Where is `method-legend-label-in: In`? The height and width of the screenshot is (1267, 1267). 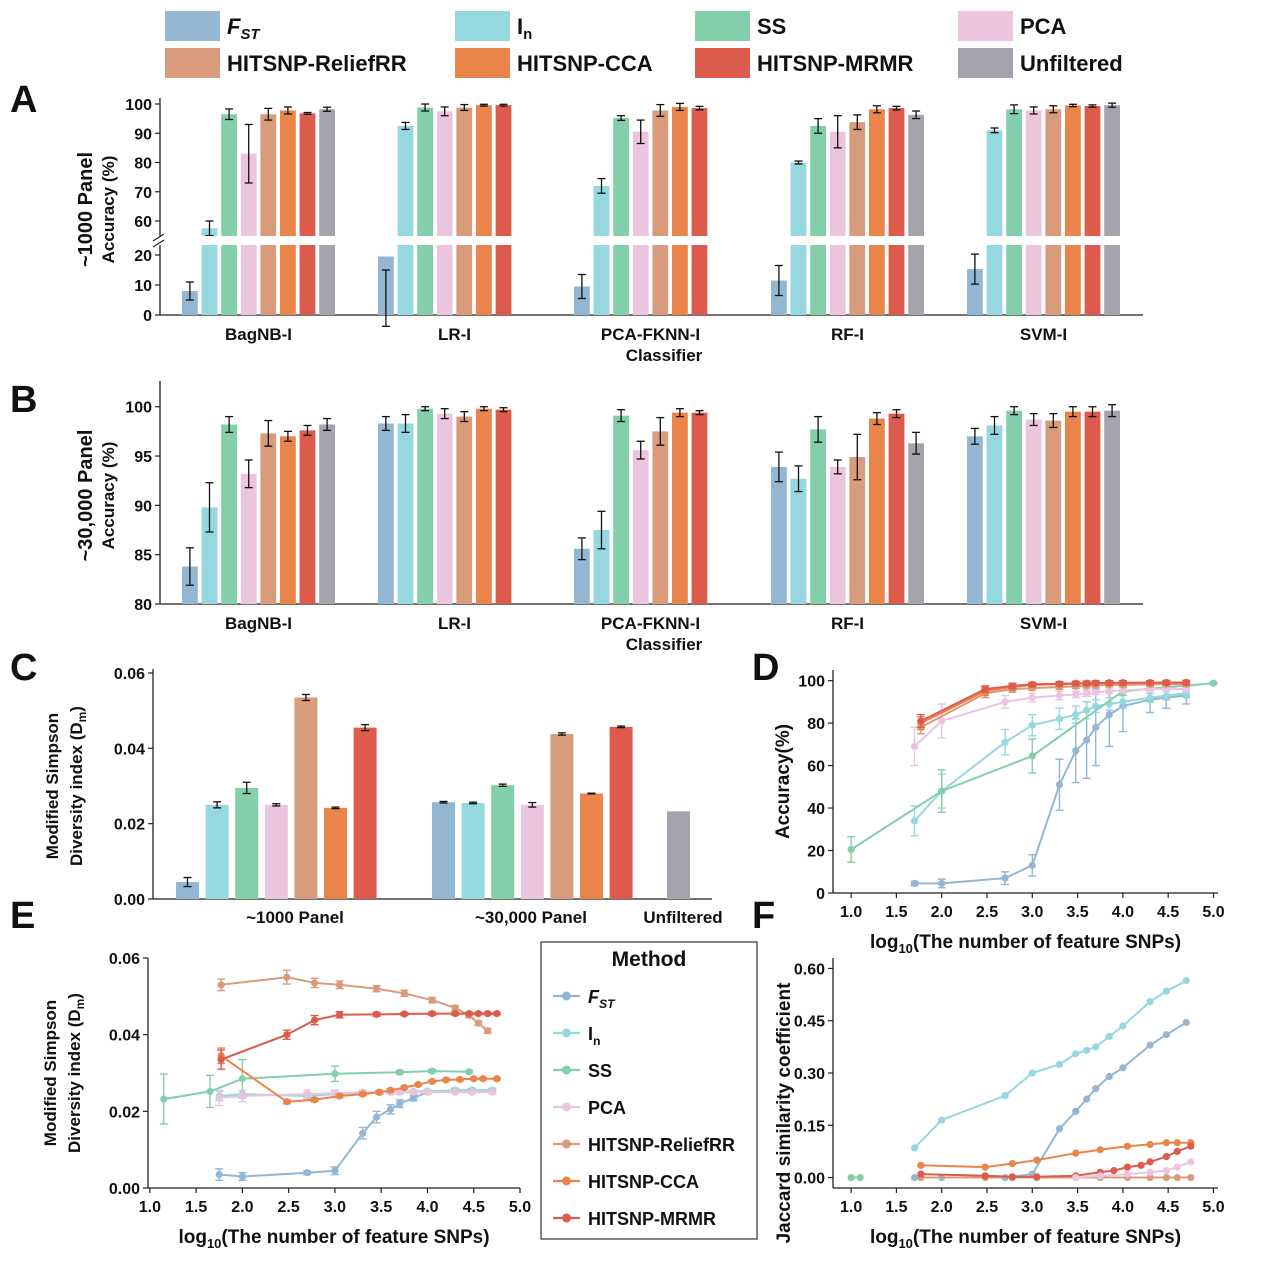
method-legend-label-in: In is located at coordinates (594, 1036).